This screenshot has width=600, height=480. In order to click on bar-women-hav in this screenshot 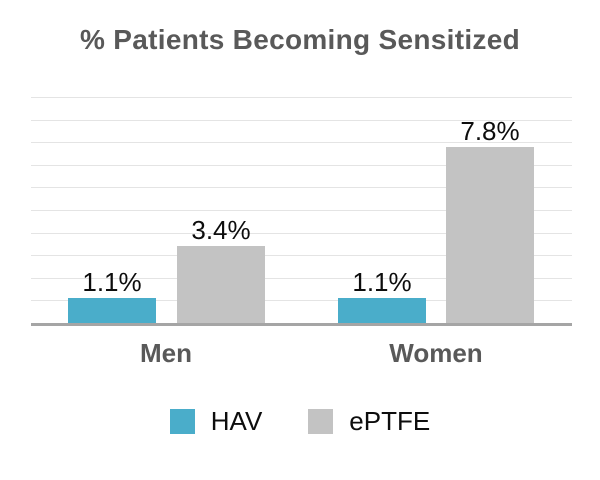, I will do `click(382, 310)`.